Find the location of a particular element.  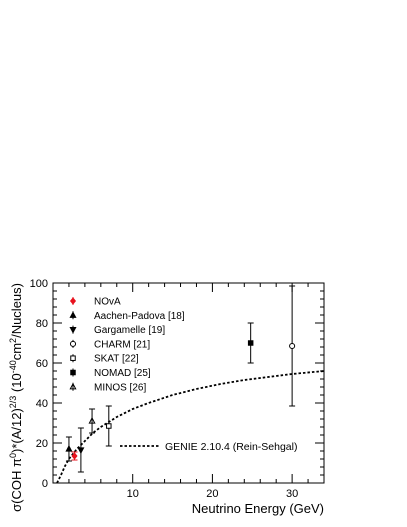

legend-label: CHARM [21] is located at coordinates (122, 344).